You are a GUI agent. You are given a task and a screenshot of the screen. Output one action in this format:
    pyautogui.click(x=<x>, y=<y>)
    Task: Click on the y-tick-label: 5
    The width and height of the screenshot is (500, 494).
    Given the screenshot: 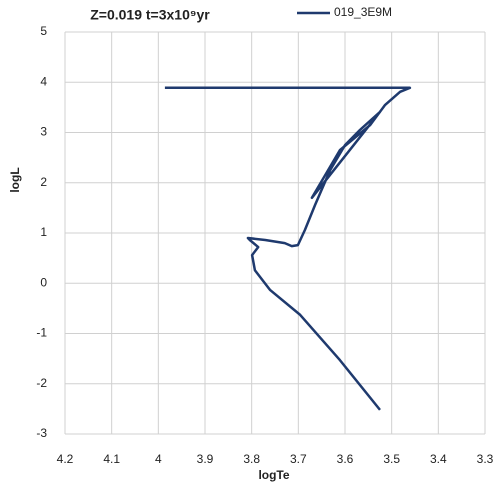 What is the action you would take?
    pyautogui.click(x=43, y=31)
    